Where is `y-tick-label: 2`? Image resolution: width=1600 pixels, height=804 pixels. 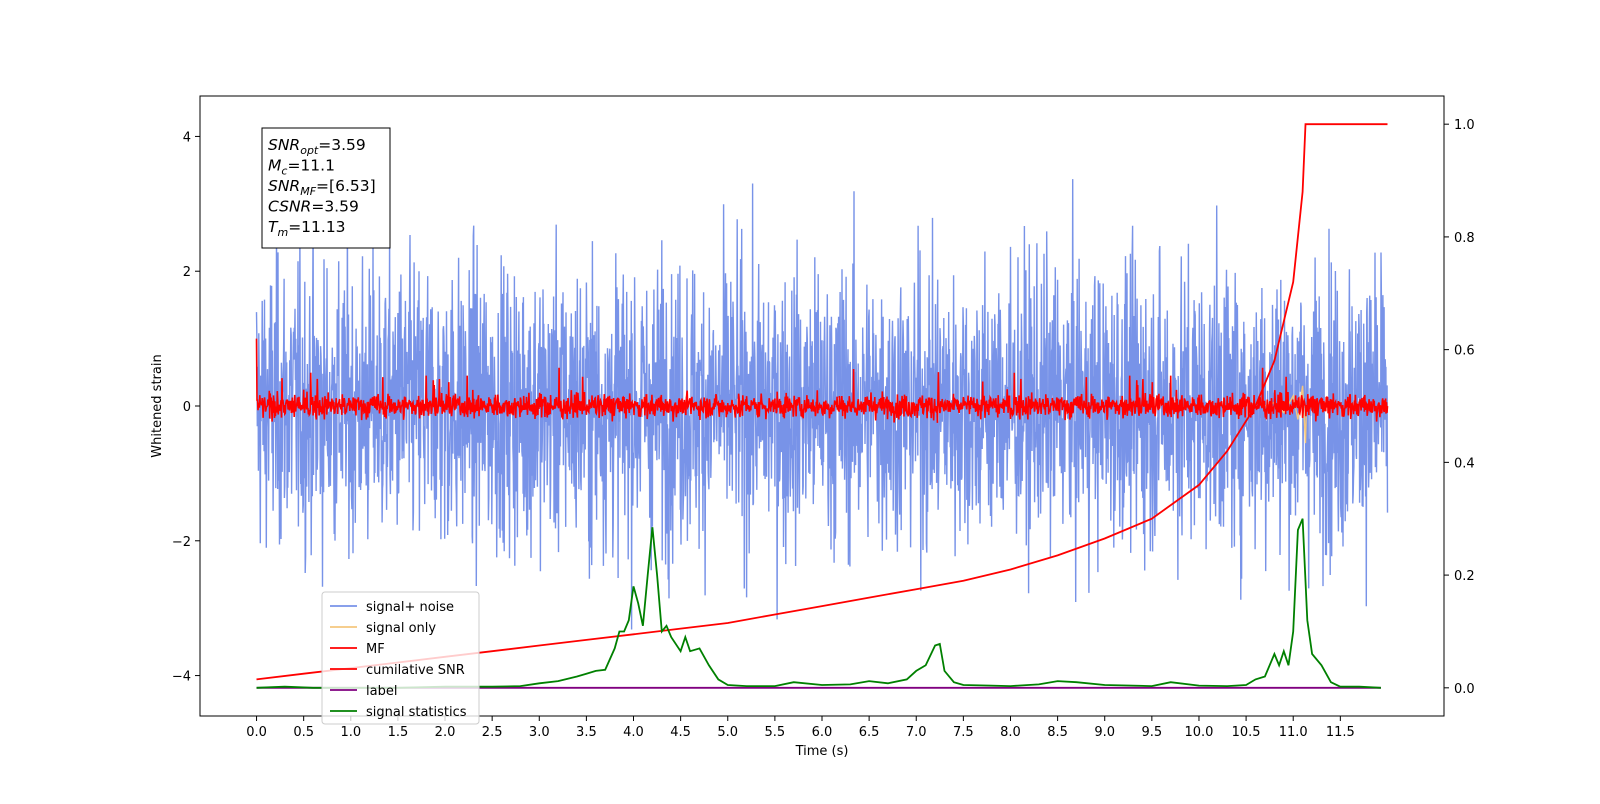
y-tick-label: 2 is located at coordinates (187, 272).